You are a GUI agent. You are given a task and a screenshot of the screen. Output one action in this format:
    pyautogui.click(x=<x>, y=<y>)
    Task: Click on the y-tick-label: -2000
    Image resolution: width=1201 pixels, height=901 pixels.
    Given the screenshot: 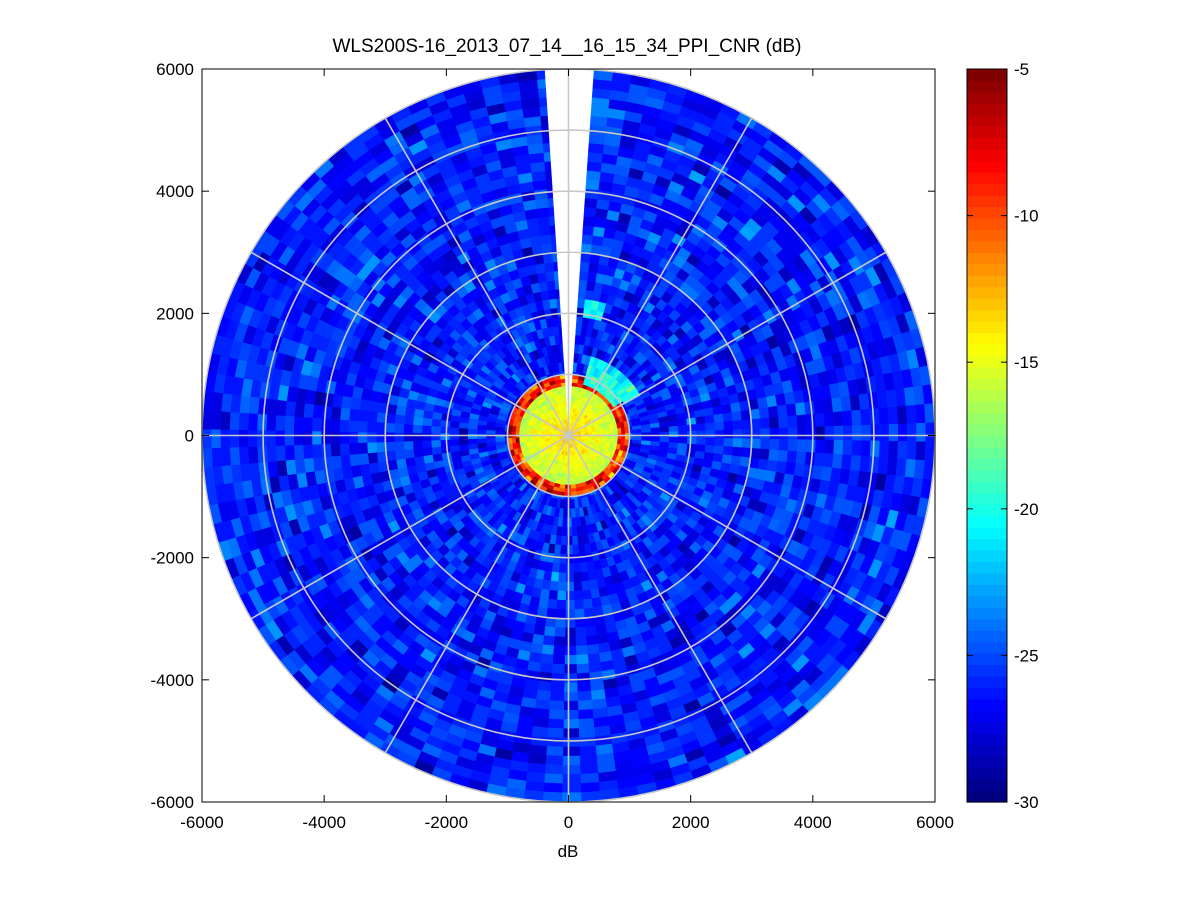 What is the action you would take?
    pyautogui.click(x=172, y=558)
    